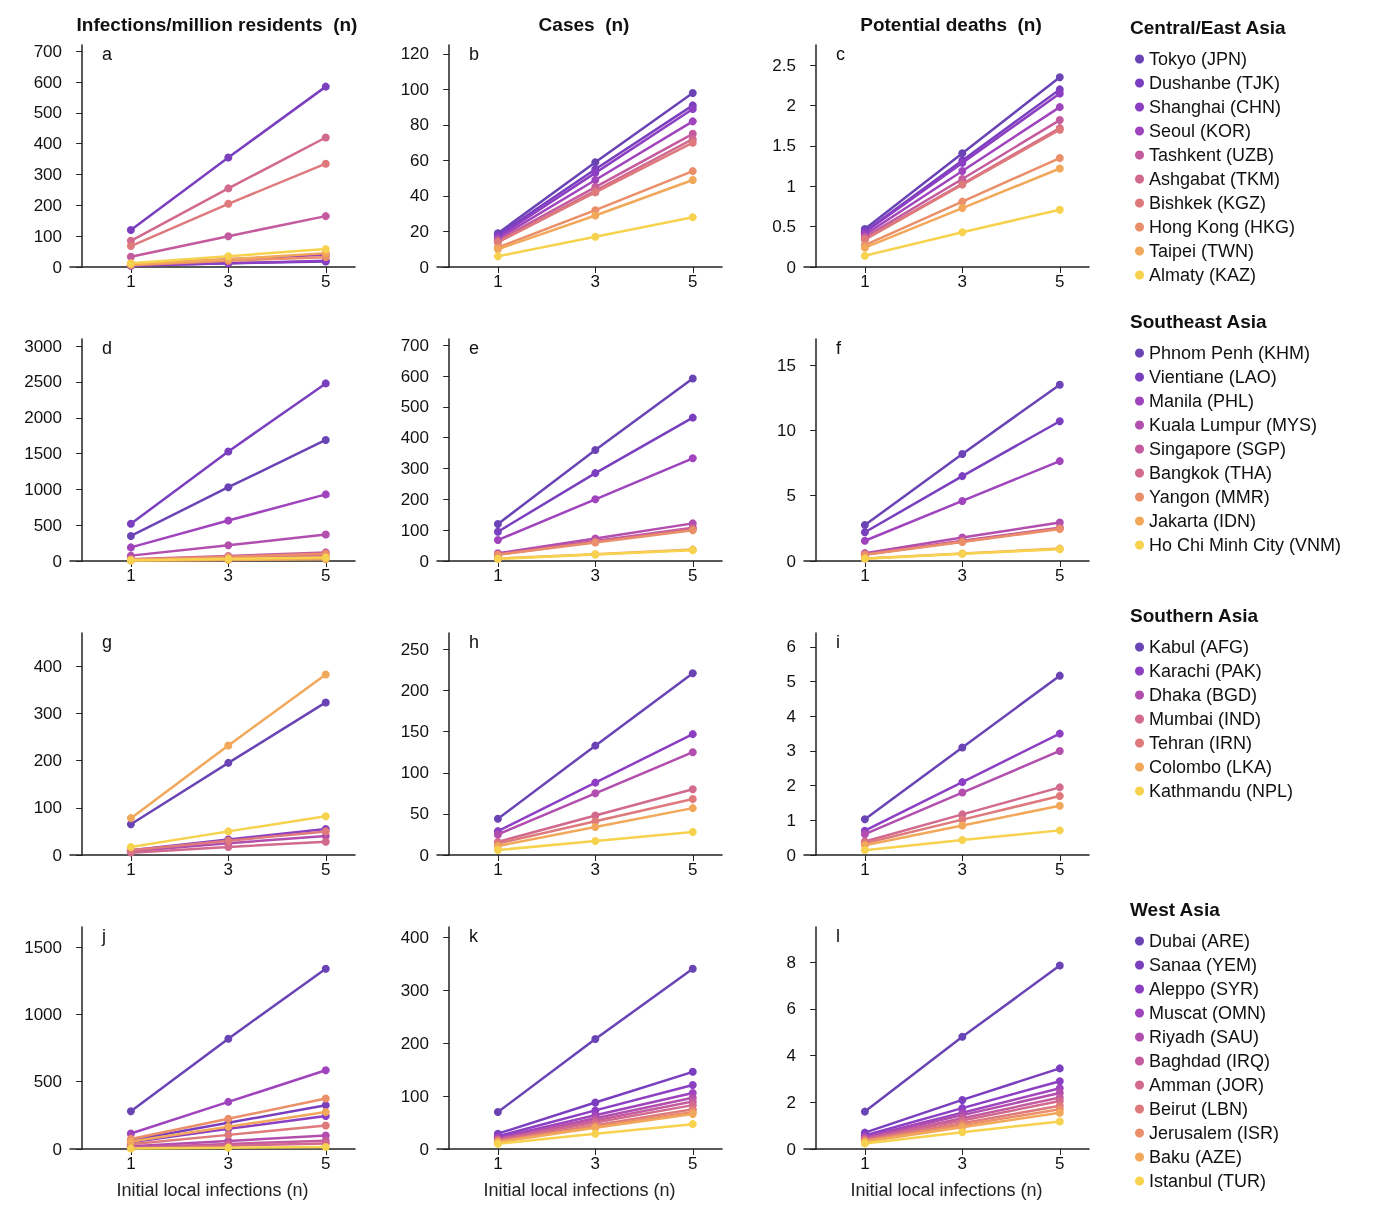 The width and height of the screenshot is (1376, 1210). Describe the element at coordinates (784, 227) in the screenshot. I see `y-tick-label: 0.5` at that location.